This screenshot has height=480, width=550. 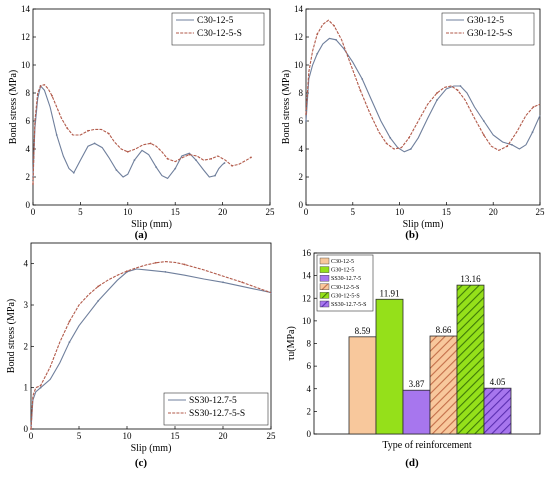 I want to click on x-tick-label-a: 0, so click(x=33, y=212).